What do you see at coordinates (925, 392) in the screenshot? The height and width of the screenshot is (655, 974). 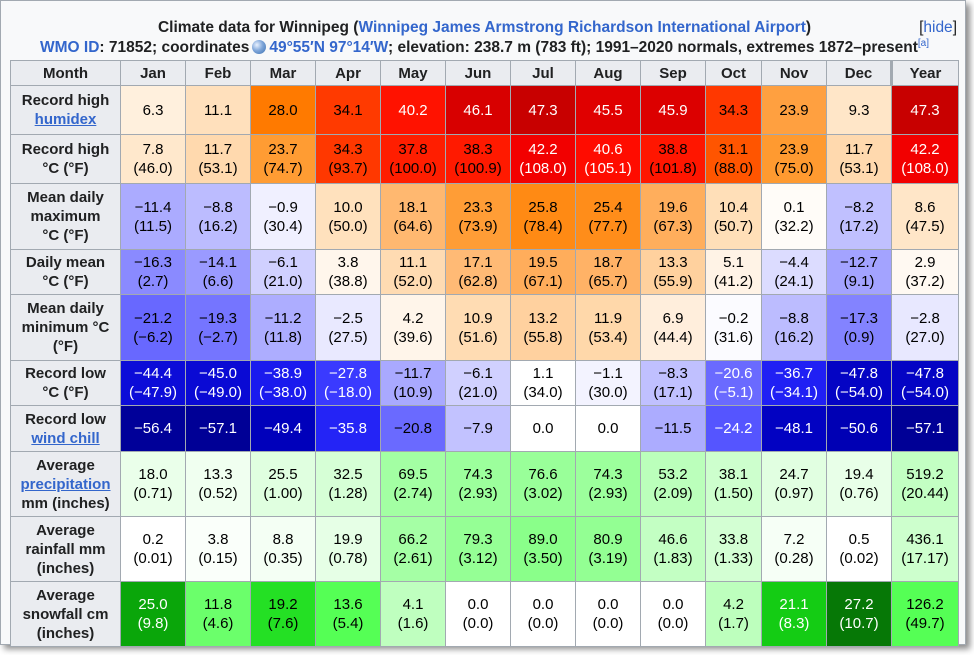 I see `cell-value-alt: (−54.0)` at bounding box center [925, 392].